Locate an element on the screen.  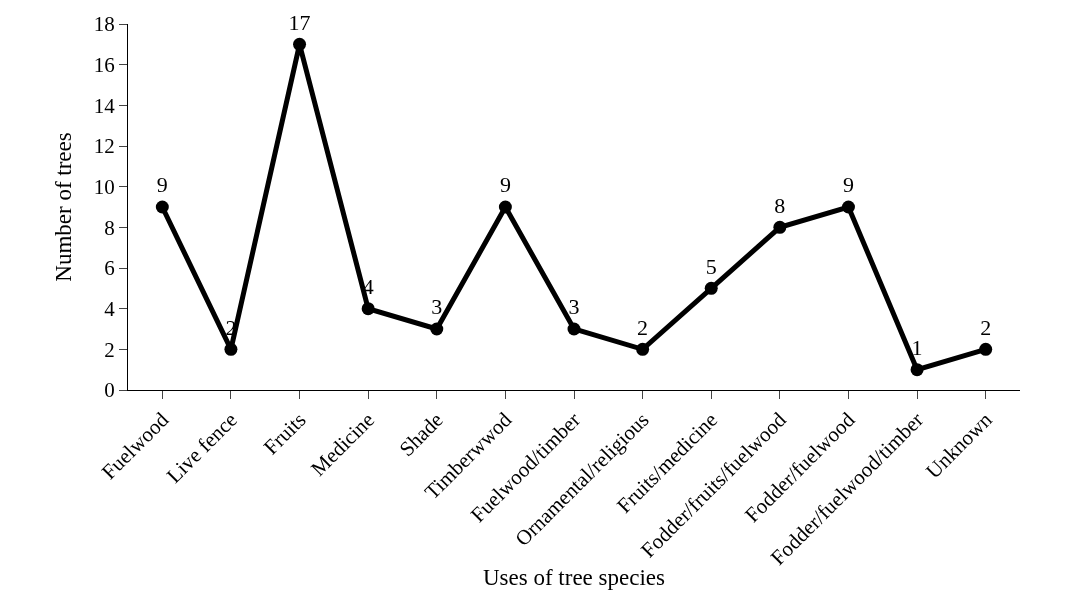
data-label: 8 is located at coordinates (780, 205).